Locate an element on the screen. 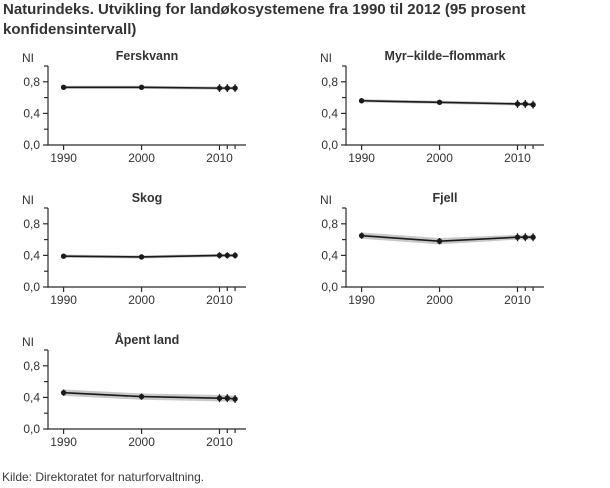  chart-canvas-ferskvann: Ferskvann NI 0,0 0,4 0,8 1990 2000 2010 is located at coordinates (134, 107).